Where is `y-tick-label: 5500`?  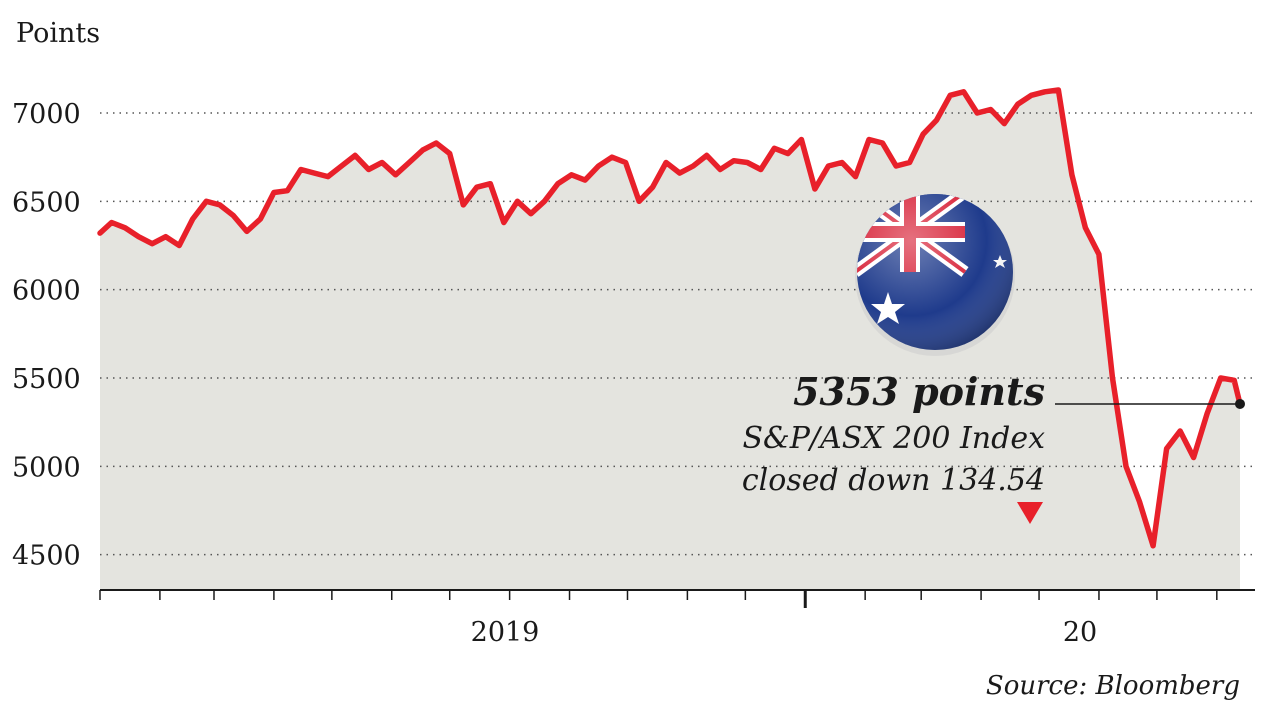
y-tick-label: 5500 is located at coordinates (46, 379).